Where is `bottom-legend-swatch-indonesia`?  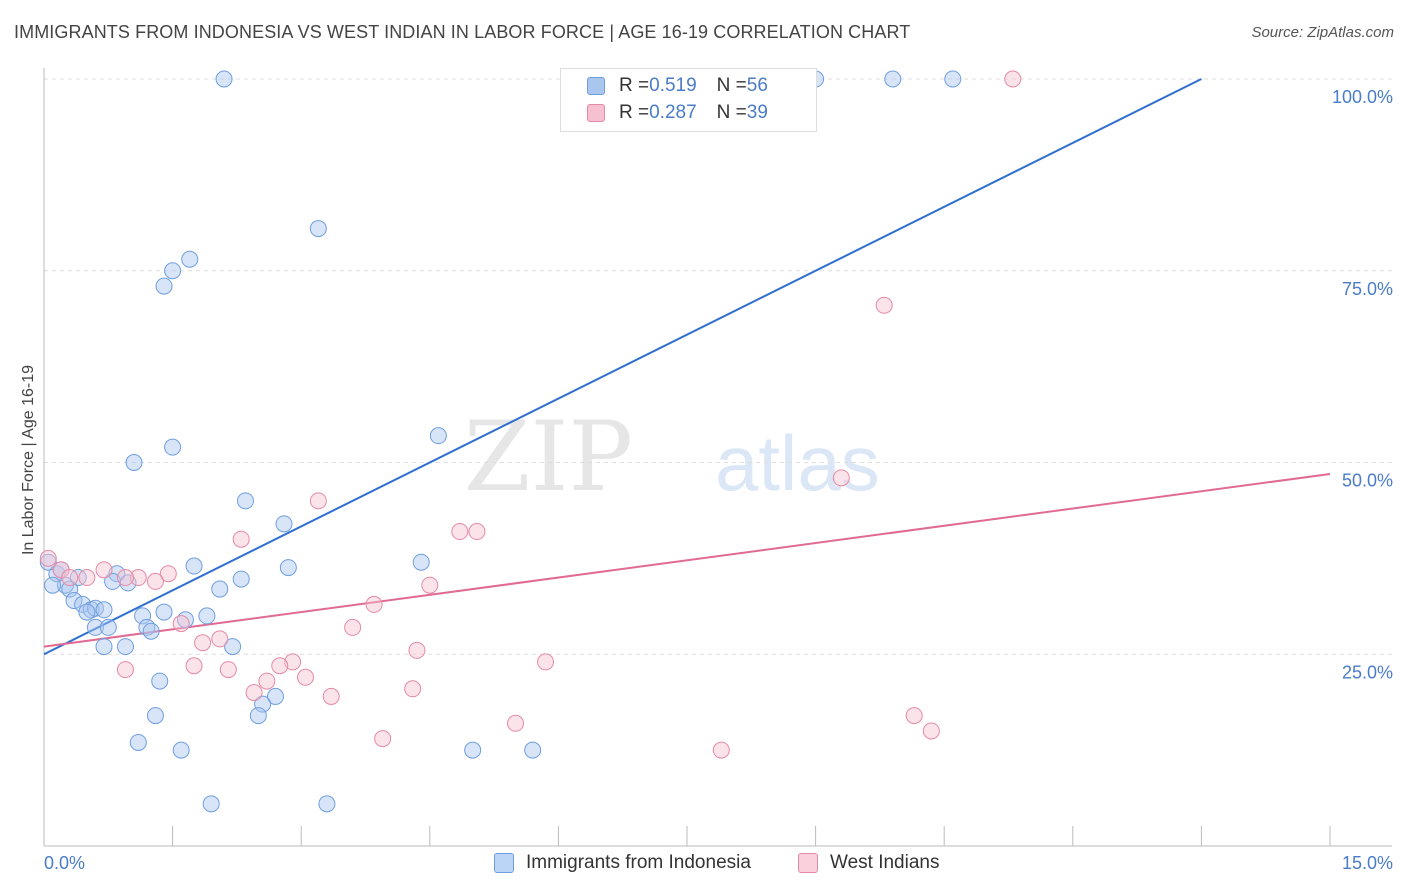
bottom-legend-swatch-indonesia is located at coordinates (504, 863).